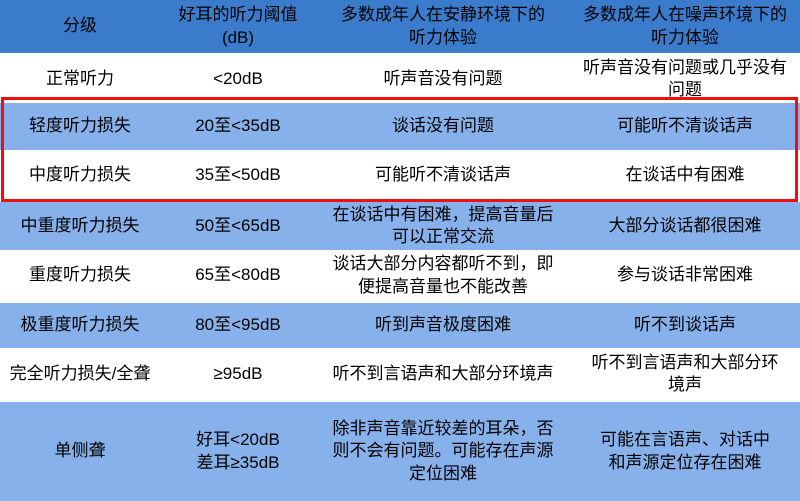 The image size is (800, 501). Describe the element at coordinates (80, 26) in the screenshot. I see `column-header-grade: 分级` at that location.